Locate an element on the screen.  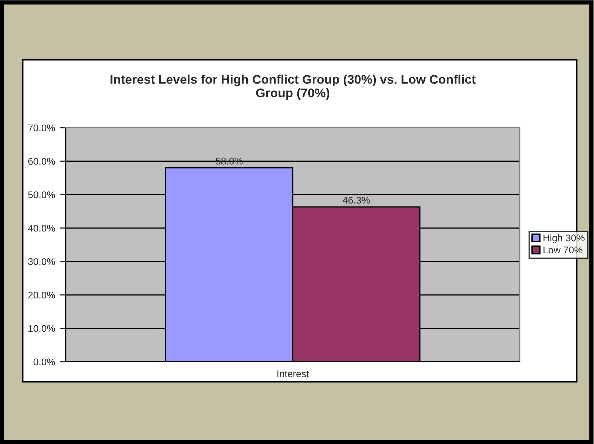
y-tick-label: 30.0% is located at coordinates (42, 262).